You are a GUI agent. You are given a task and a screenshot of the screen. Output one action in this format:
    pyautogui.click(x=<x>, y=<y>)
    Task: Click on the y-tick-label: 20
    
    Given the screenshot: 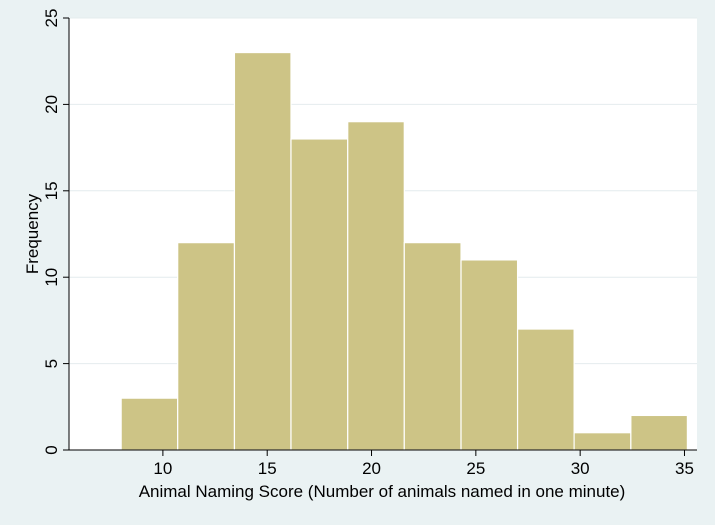 What is the action you would take?
    pyautogui.click(x=51, y=104)
    